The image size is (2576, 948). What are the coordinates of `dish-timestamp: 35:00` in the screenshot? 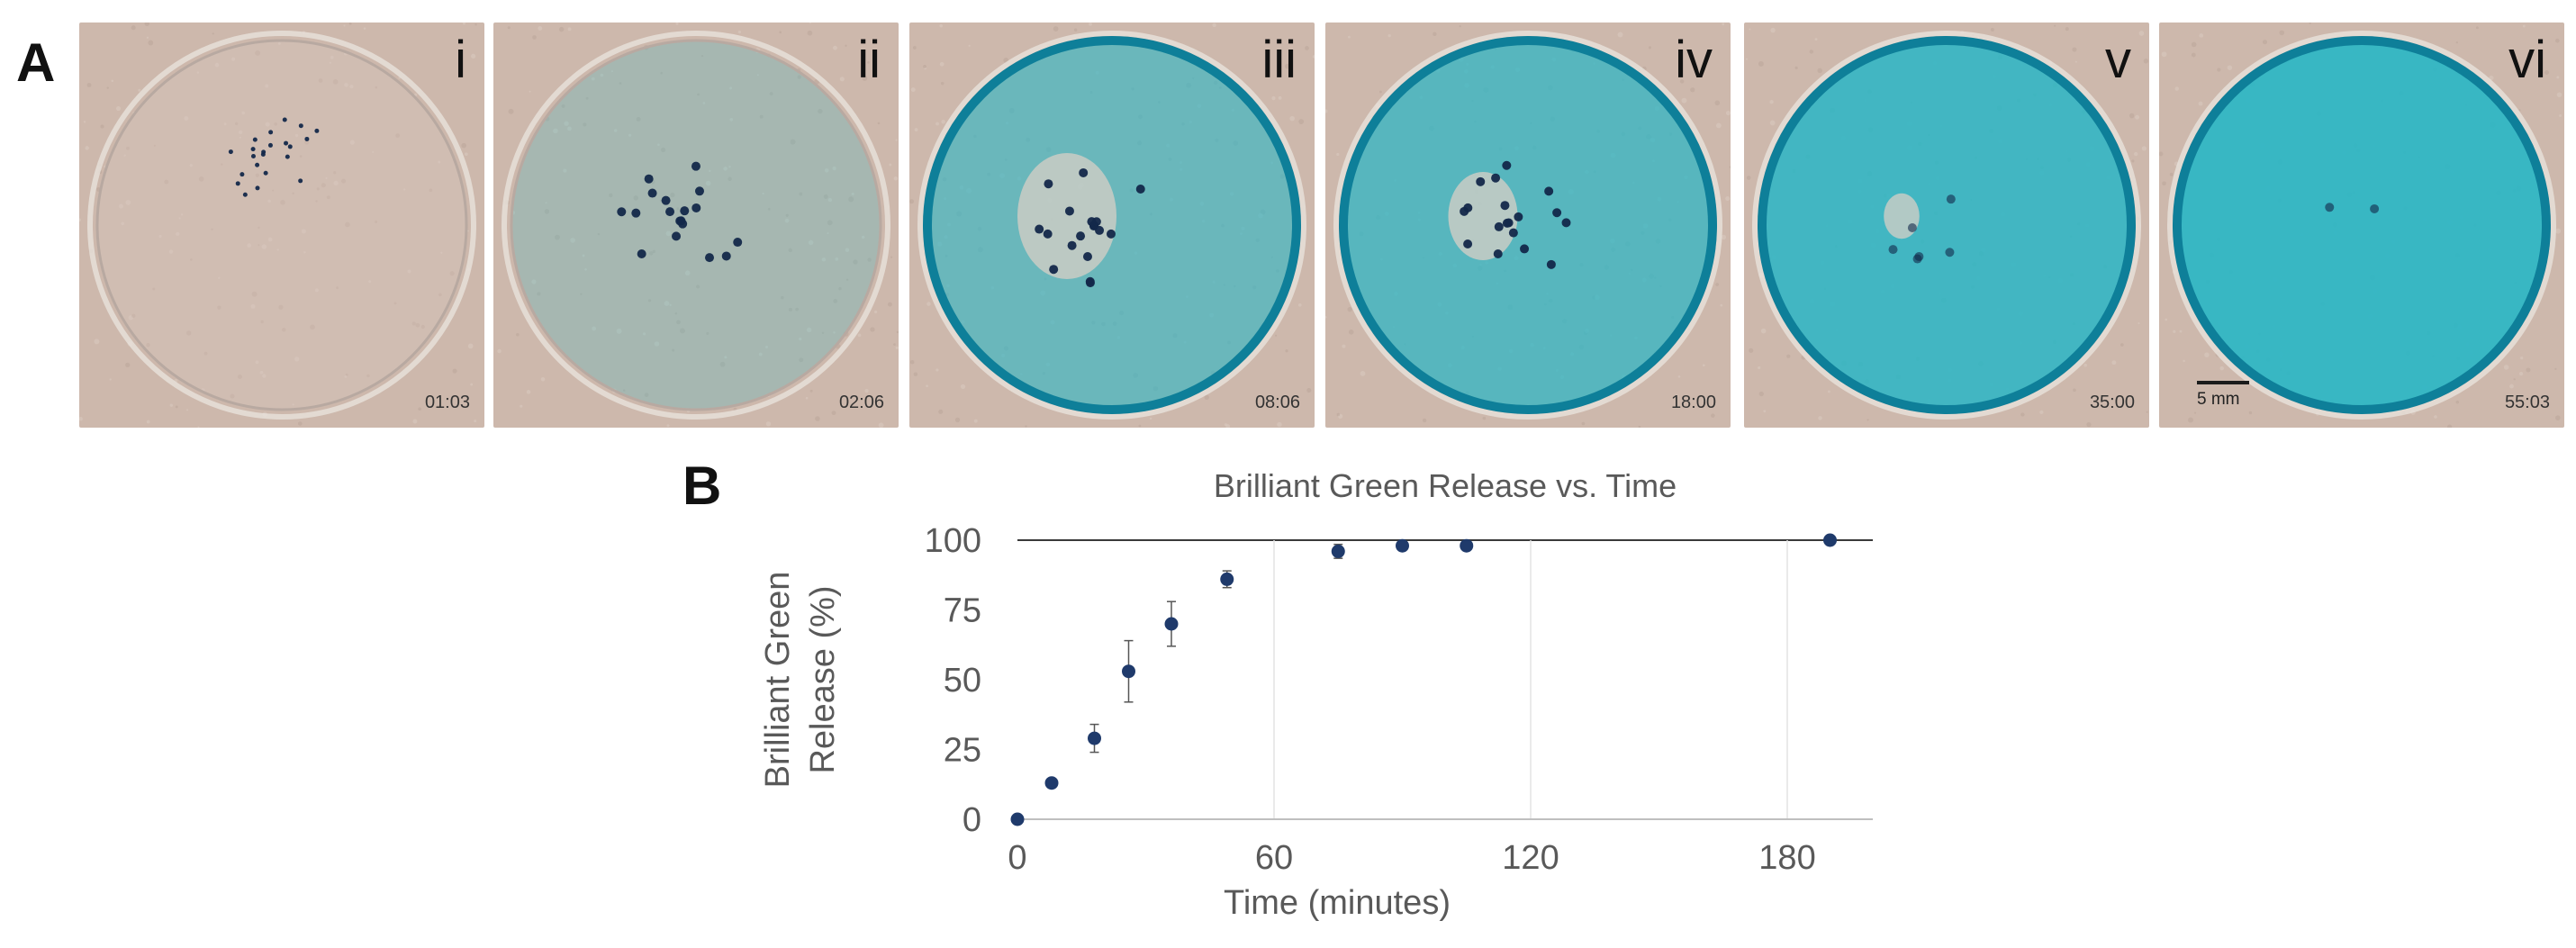 It's located at (2112, 402).